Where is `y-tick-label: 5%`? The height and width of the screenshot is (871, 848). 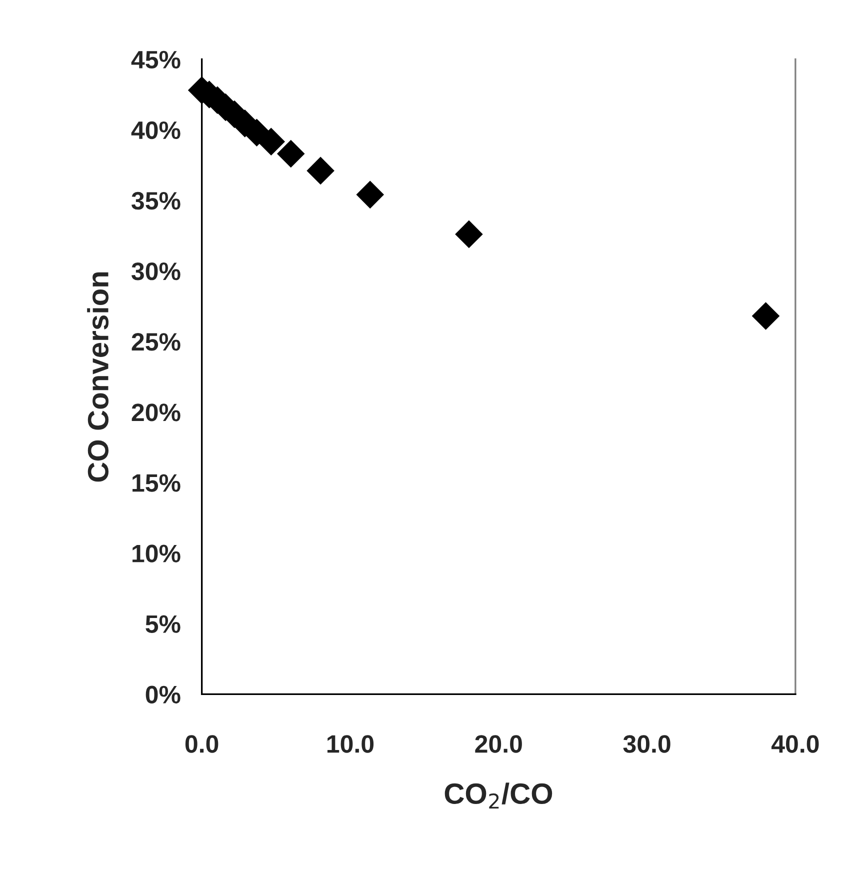
y-tick-label: 5% is located at coordinates (163, 624).